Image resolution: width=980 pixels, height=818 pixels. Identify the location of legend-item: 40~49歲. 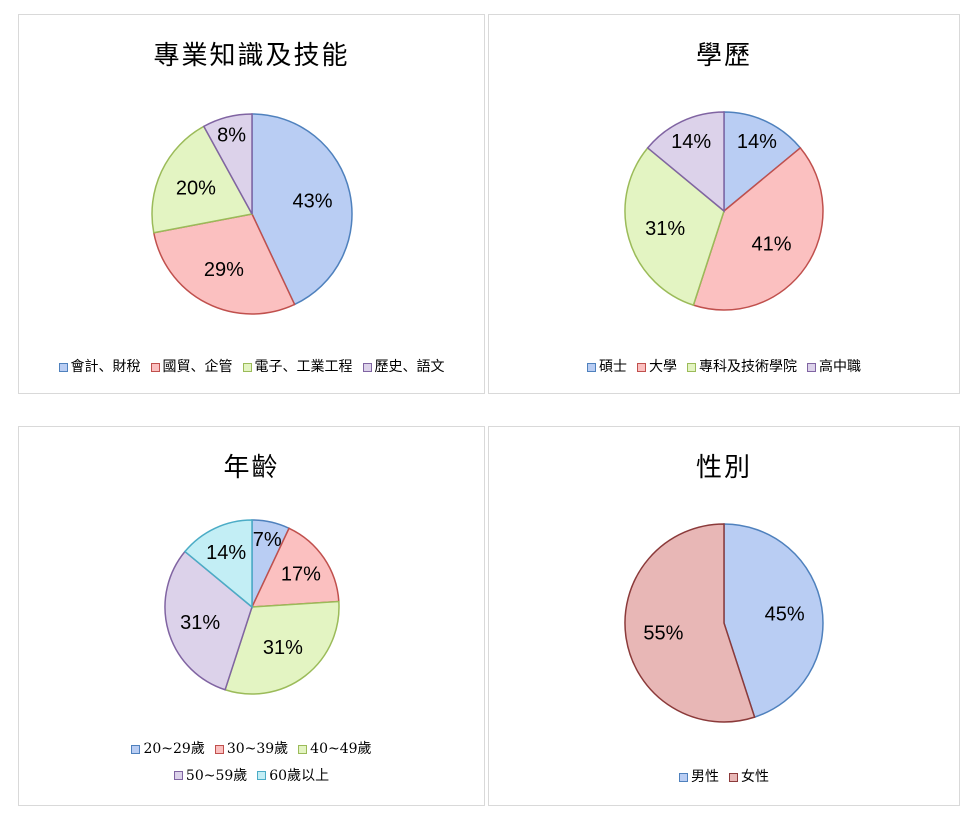
(335, 749).